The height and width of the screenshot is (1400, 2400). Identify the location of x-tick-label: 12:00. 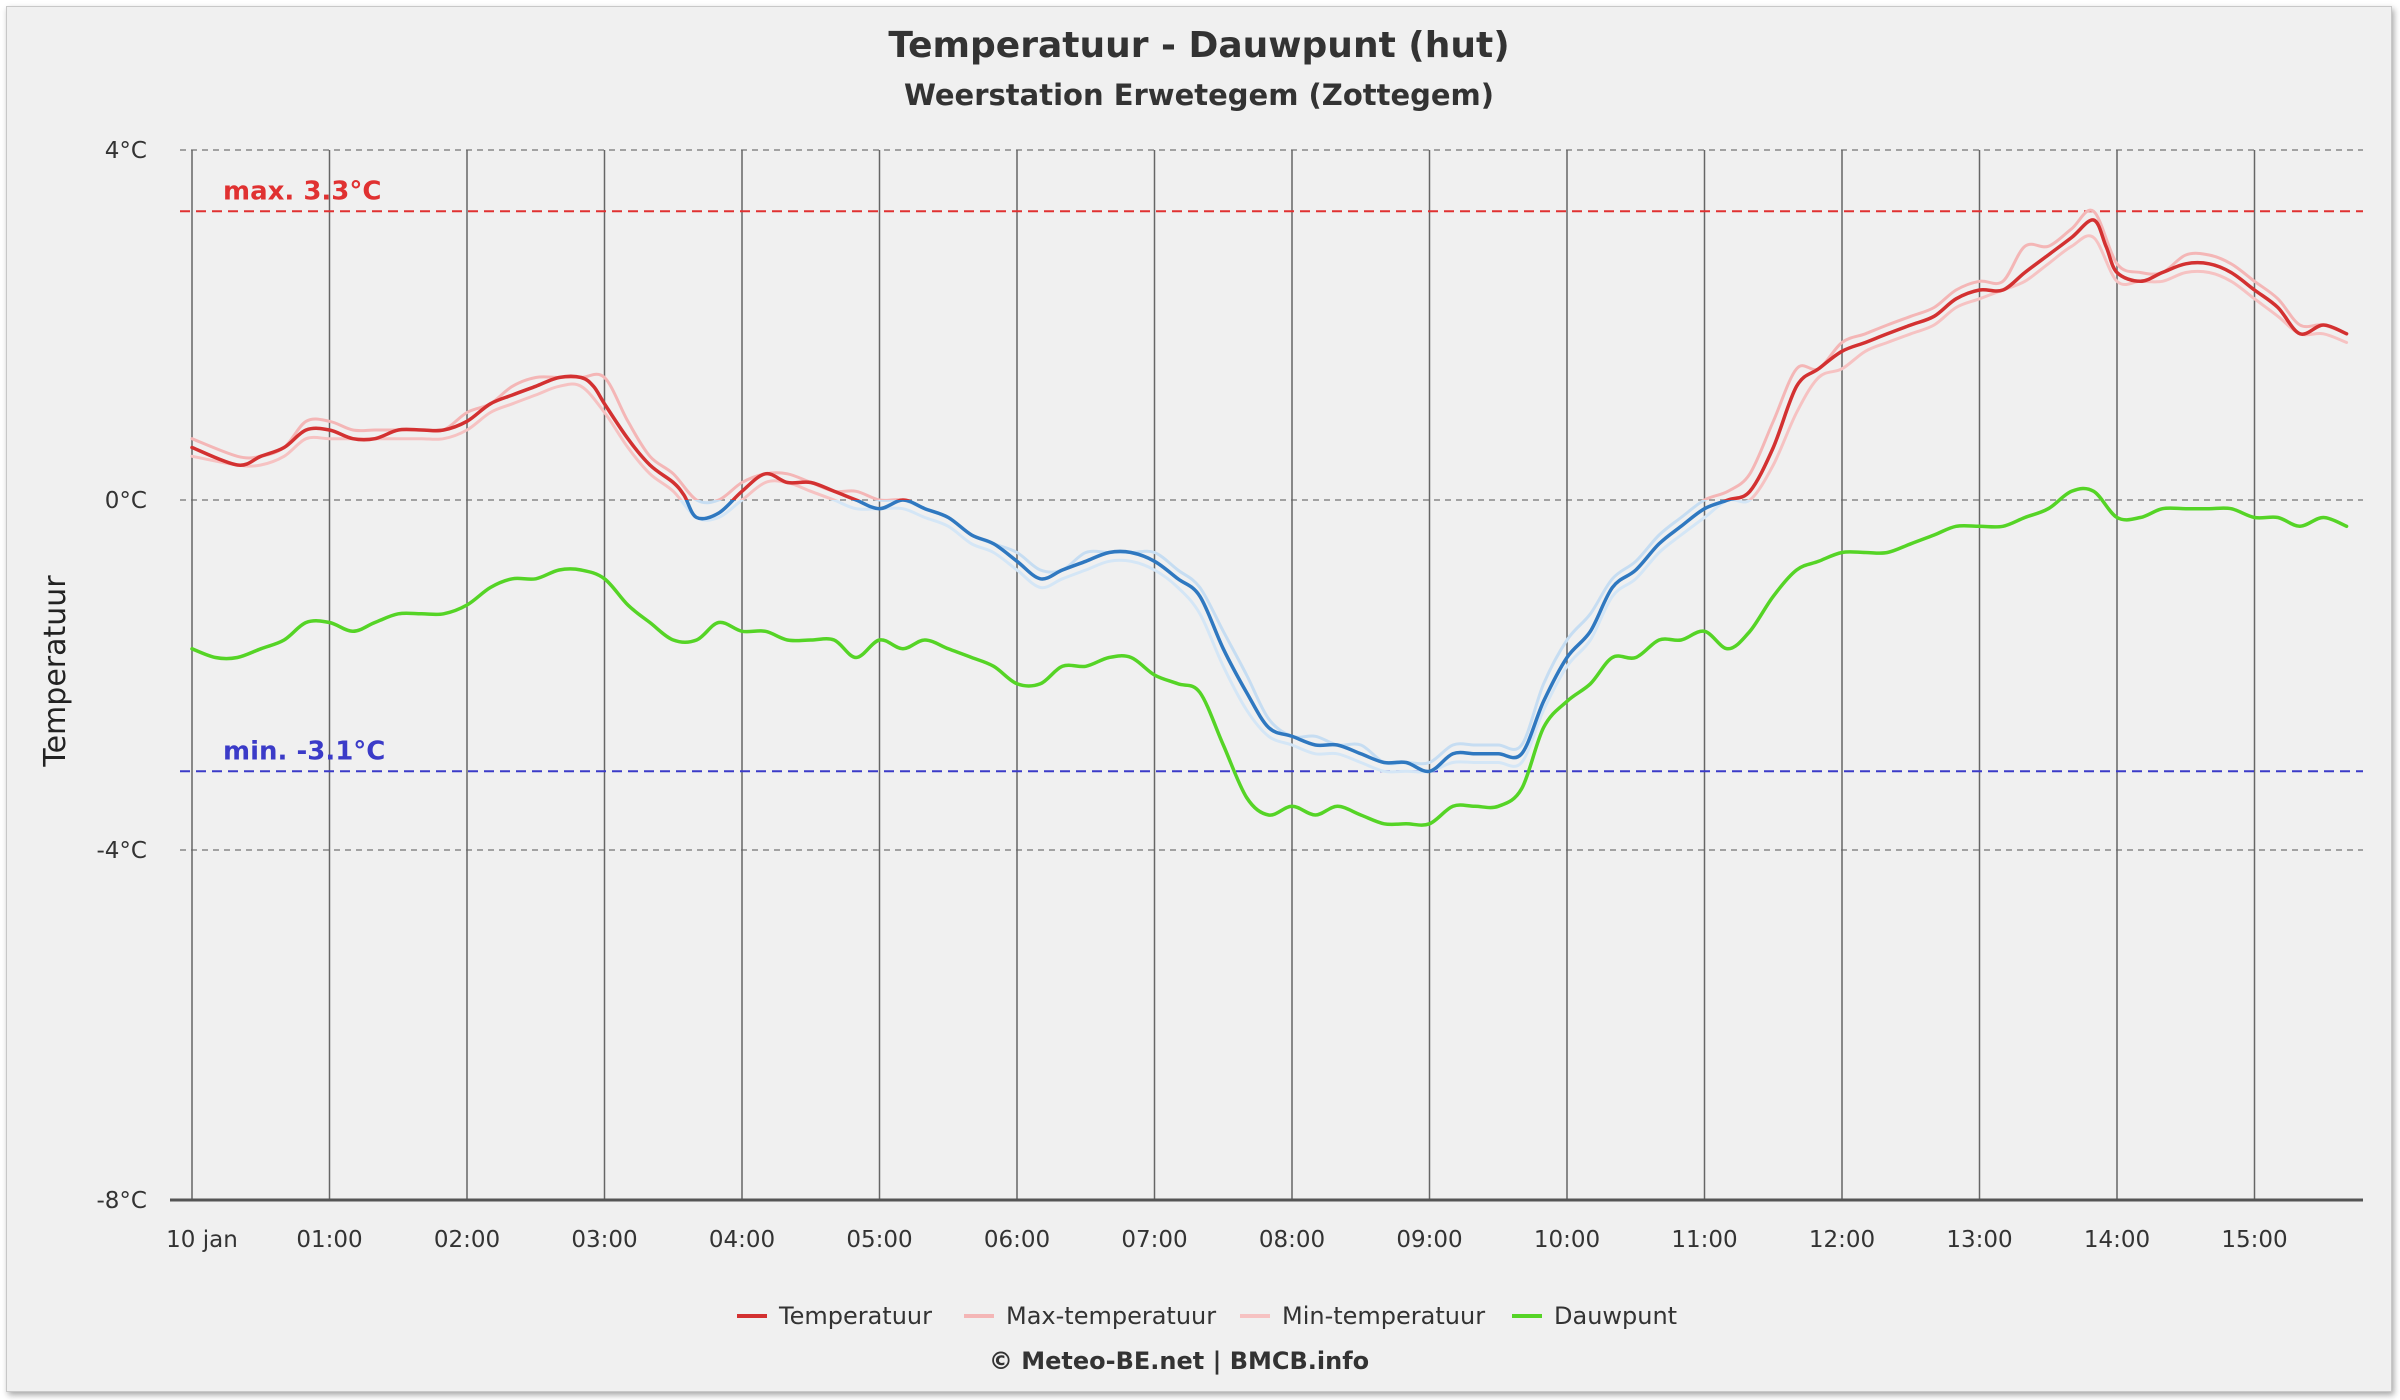
(1842, 1240).